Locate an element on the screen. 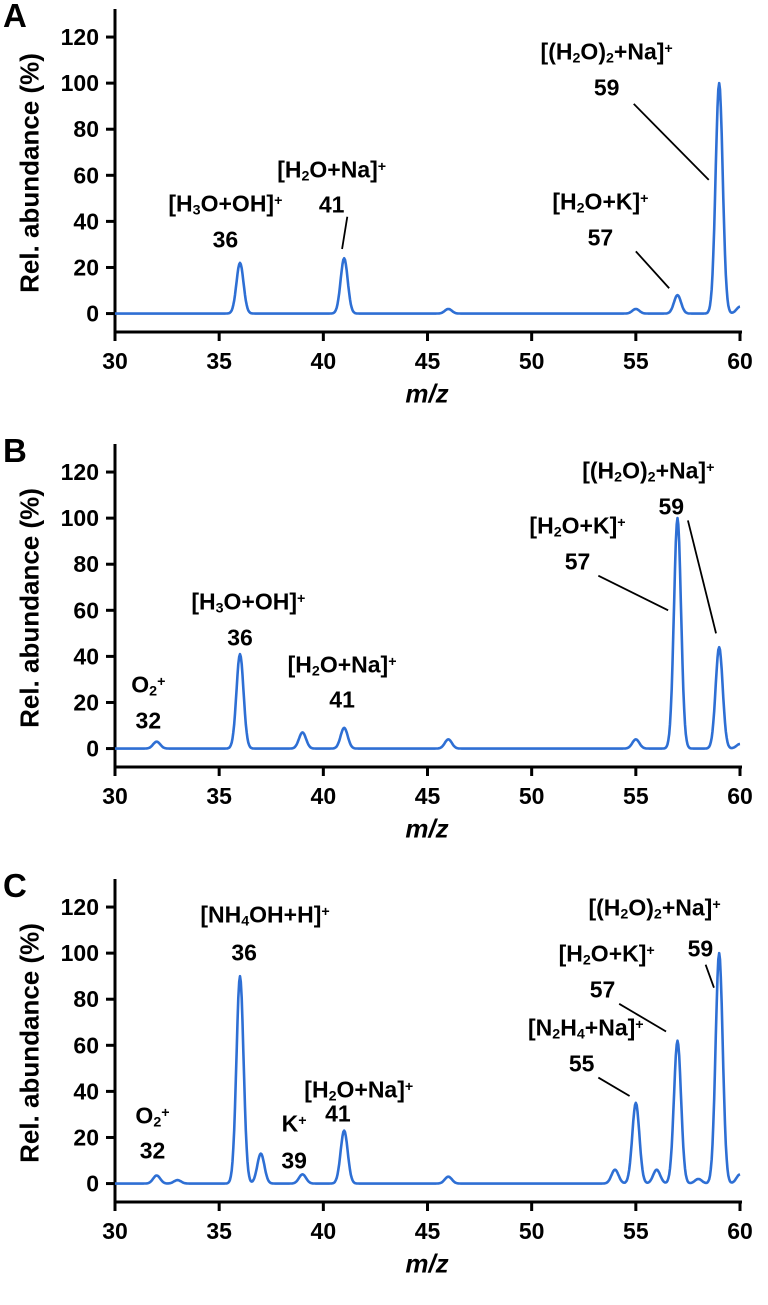 This screenshot has height=1305, width=768. panel-label-b: B is located at coordinates (15, 450).